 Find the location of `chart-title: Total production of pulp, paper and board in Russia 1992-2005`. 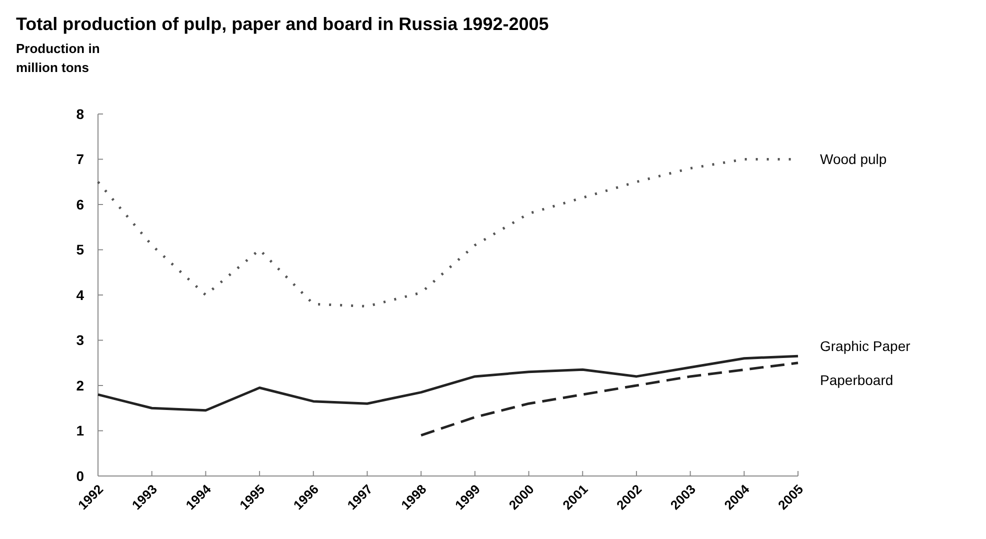

chart-title: Total production of pulp, paper and board in Russia 1992-2005 is located at coordinates (282, 24).